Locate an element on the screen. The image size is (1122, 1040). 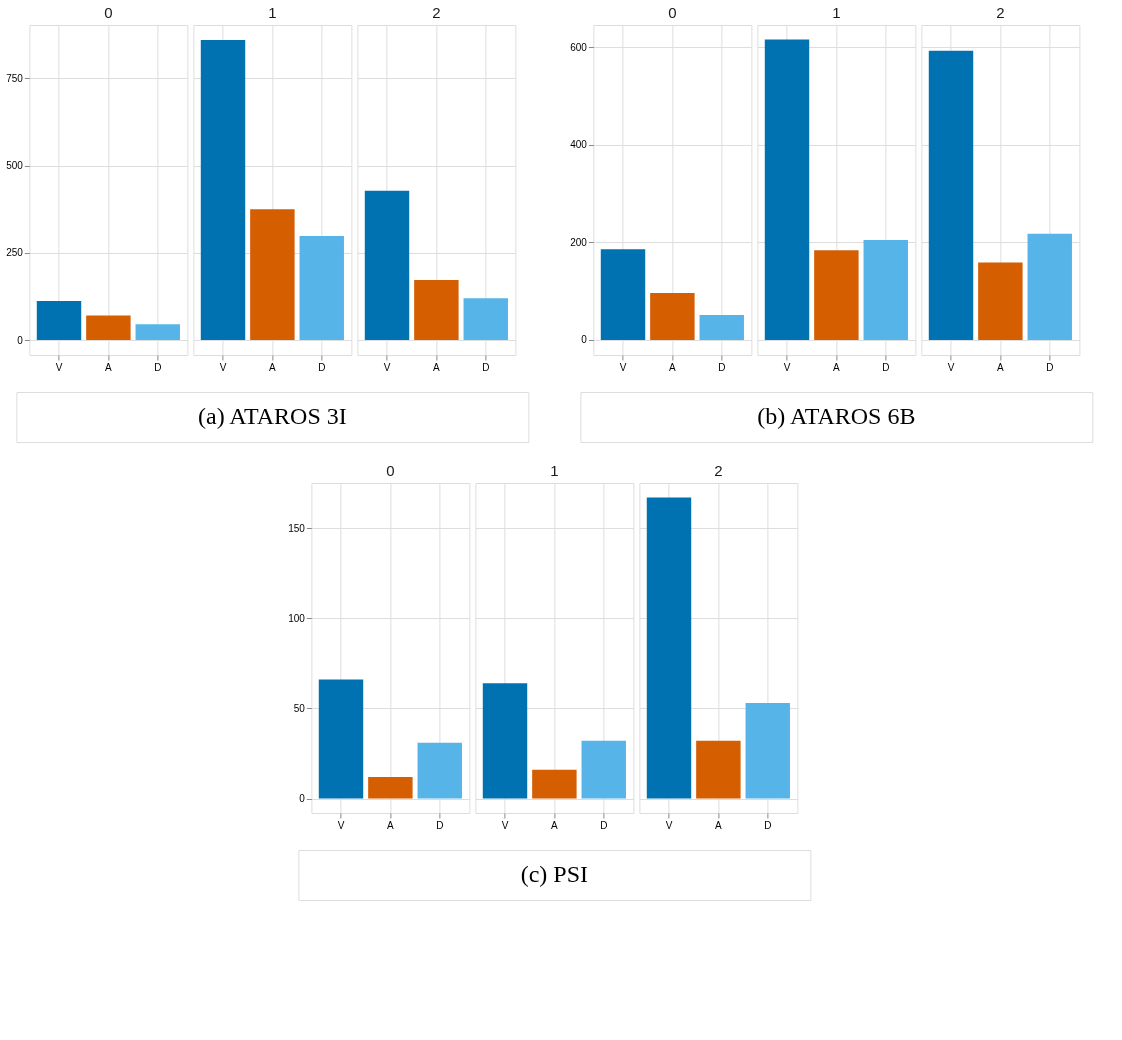
y-tick-label: 500 is located at coordinates (15, 166).